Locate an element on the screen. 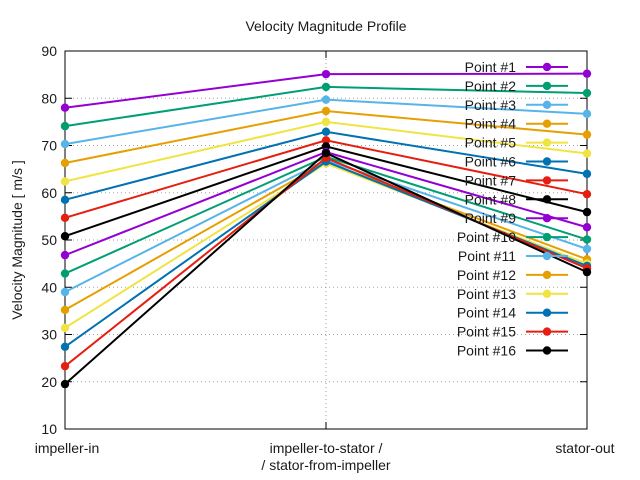 Image resolution: width=640 pixels, height=480 pixels. legend-label: Point #8 is located at coordinates (491, 199).